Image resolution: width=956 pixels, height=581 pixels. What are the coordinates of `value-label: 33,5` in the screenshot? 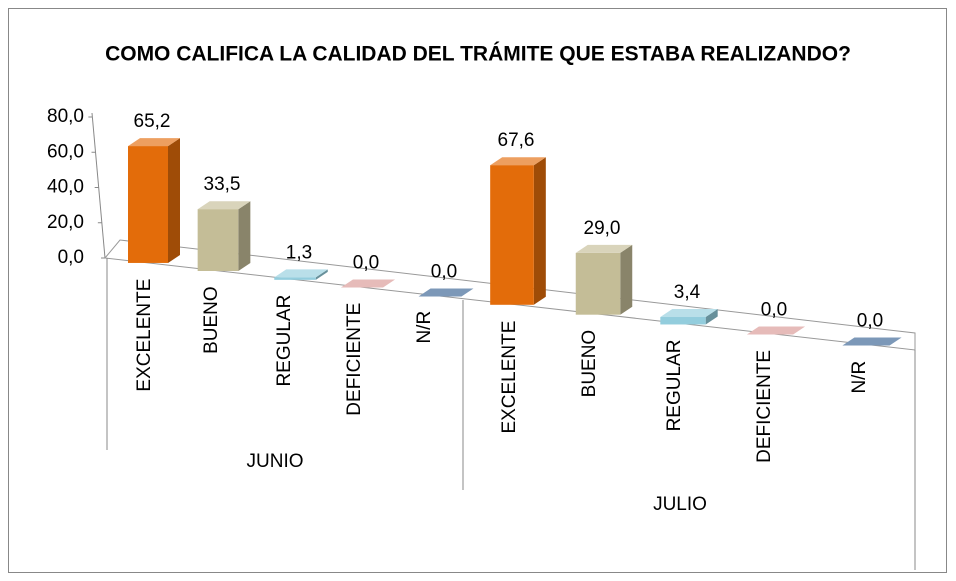 It's located at (222, 184).